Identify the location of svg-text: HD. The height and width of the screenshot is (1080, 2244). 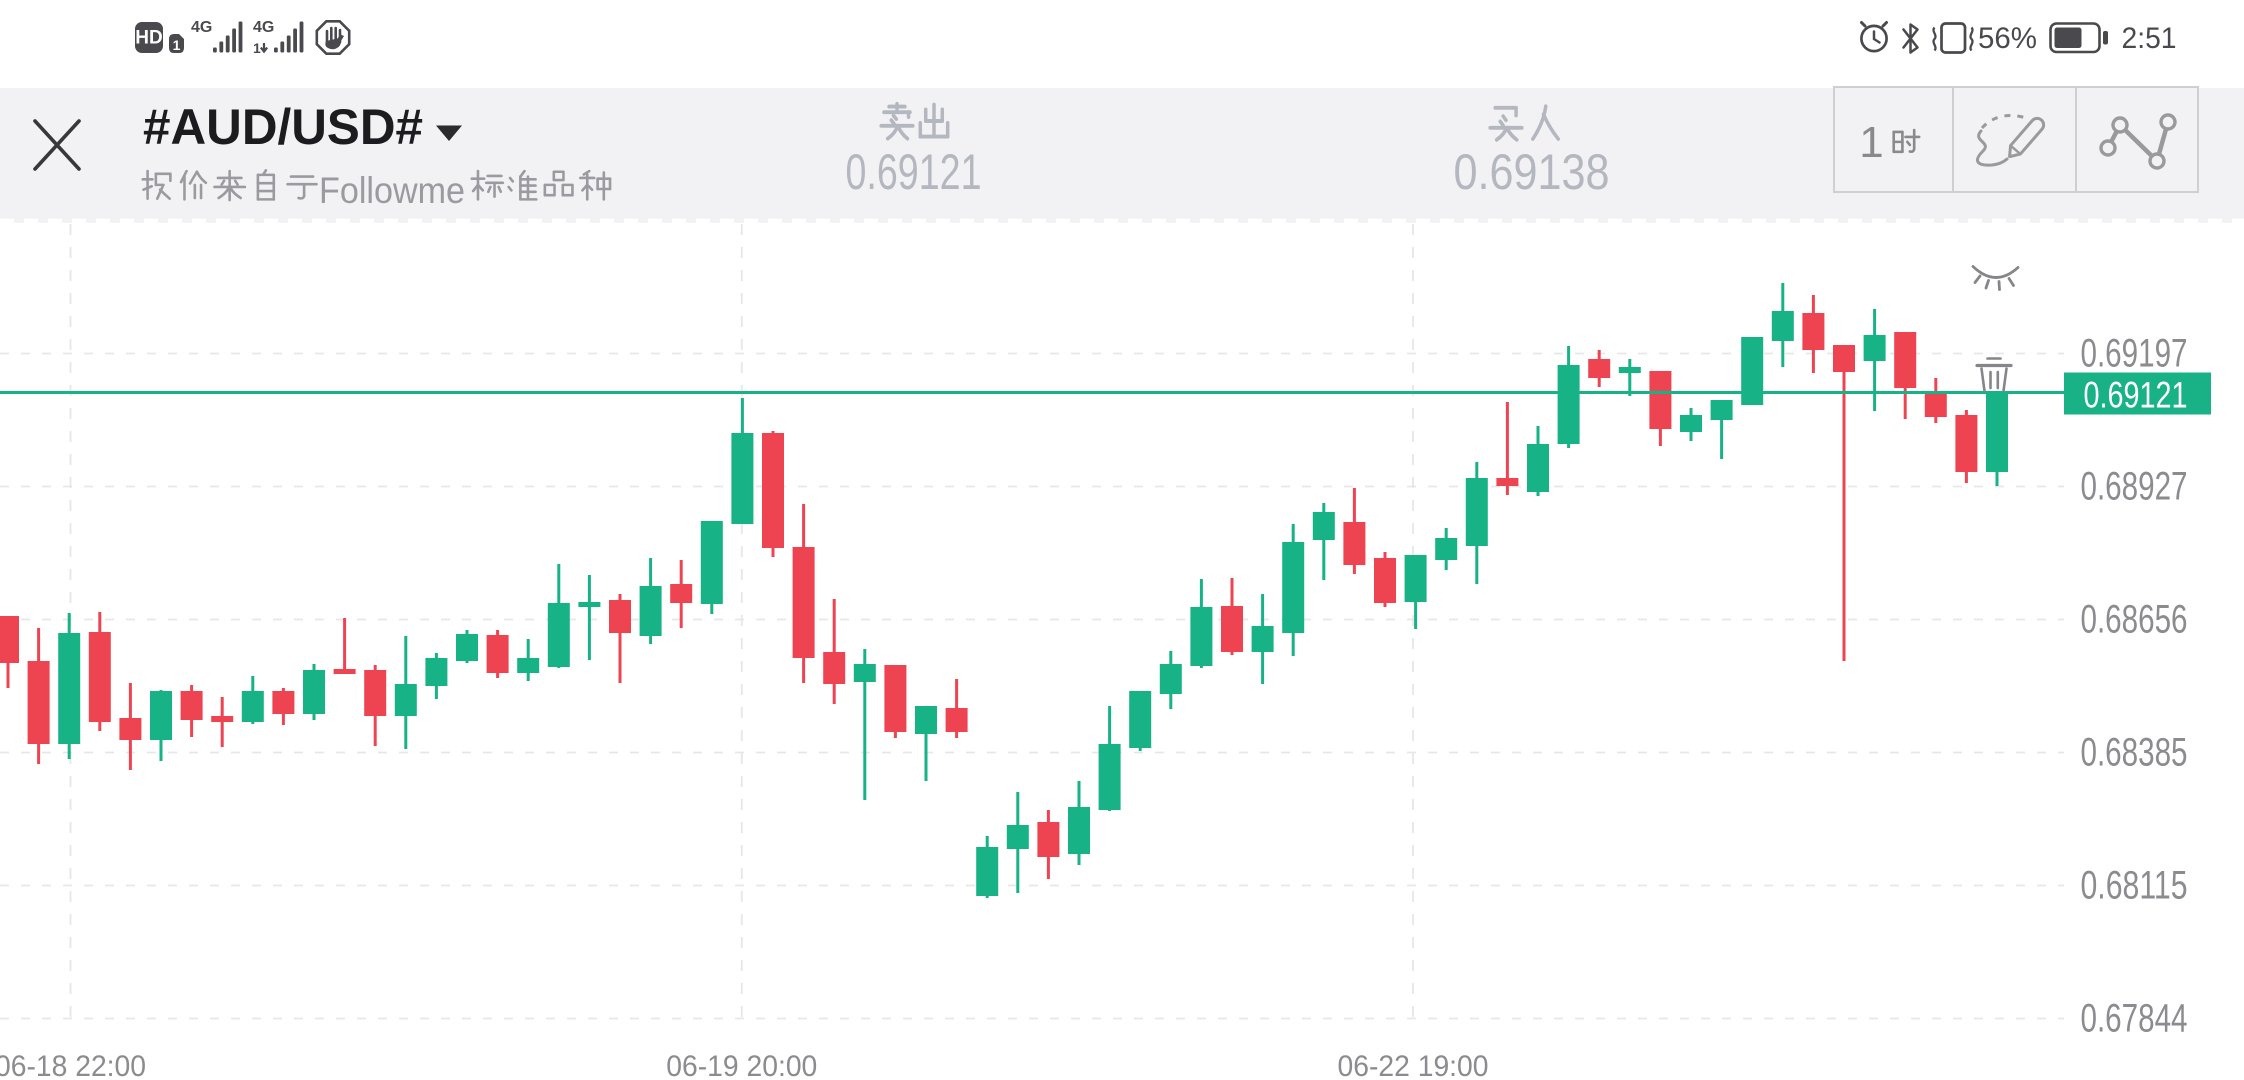
(148, 38).